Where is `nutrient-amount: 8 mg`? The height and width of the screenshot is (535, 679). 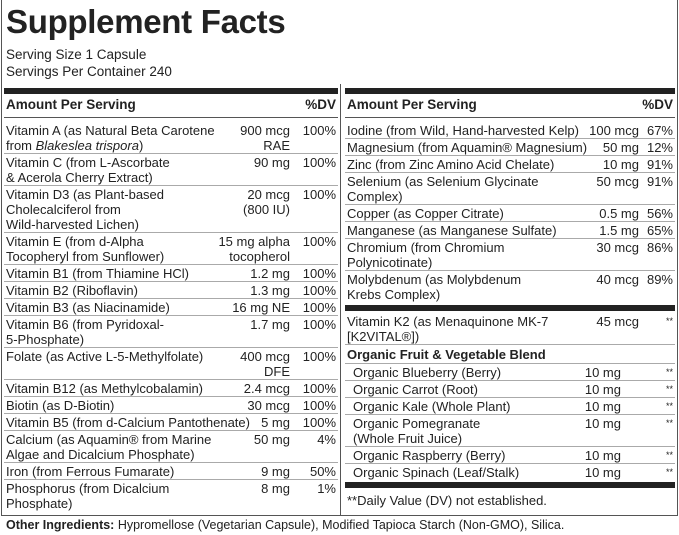 nutrient-amount: 8 mg is located at coordinates (275, 488).